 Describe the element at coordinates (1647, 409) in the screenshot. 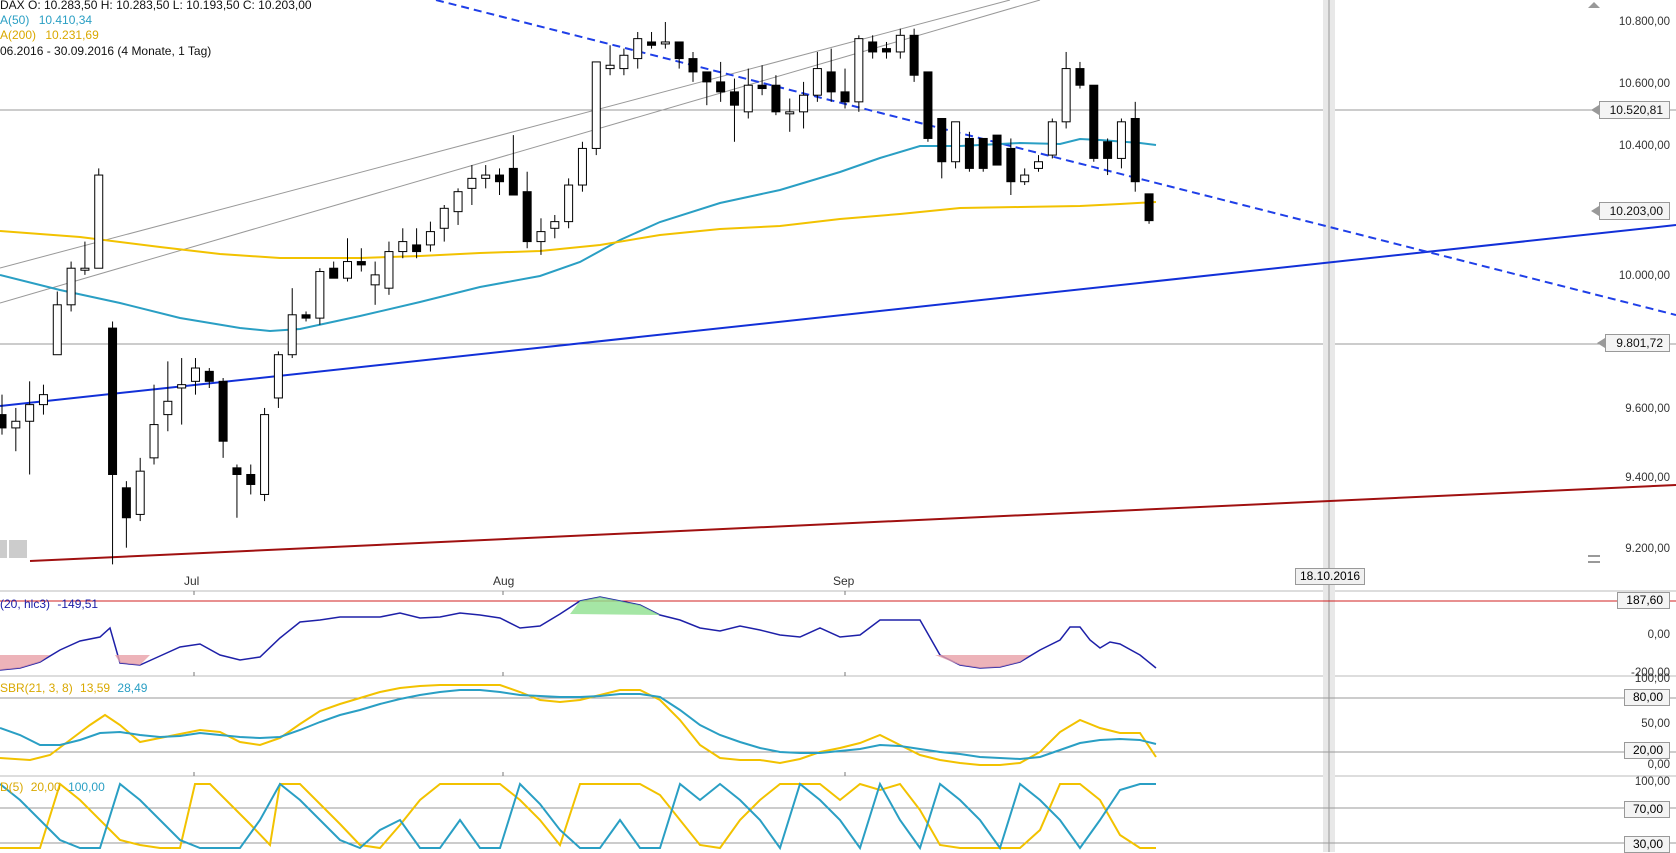

I see `price-tick: 9.600,00` at that location.